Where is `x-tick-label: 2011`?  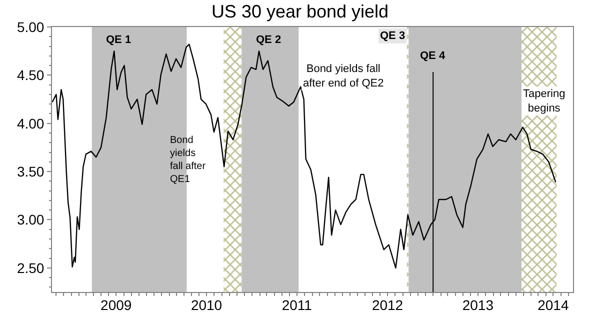 x-tick-label: 2011 is located at coordinates (297, 304).